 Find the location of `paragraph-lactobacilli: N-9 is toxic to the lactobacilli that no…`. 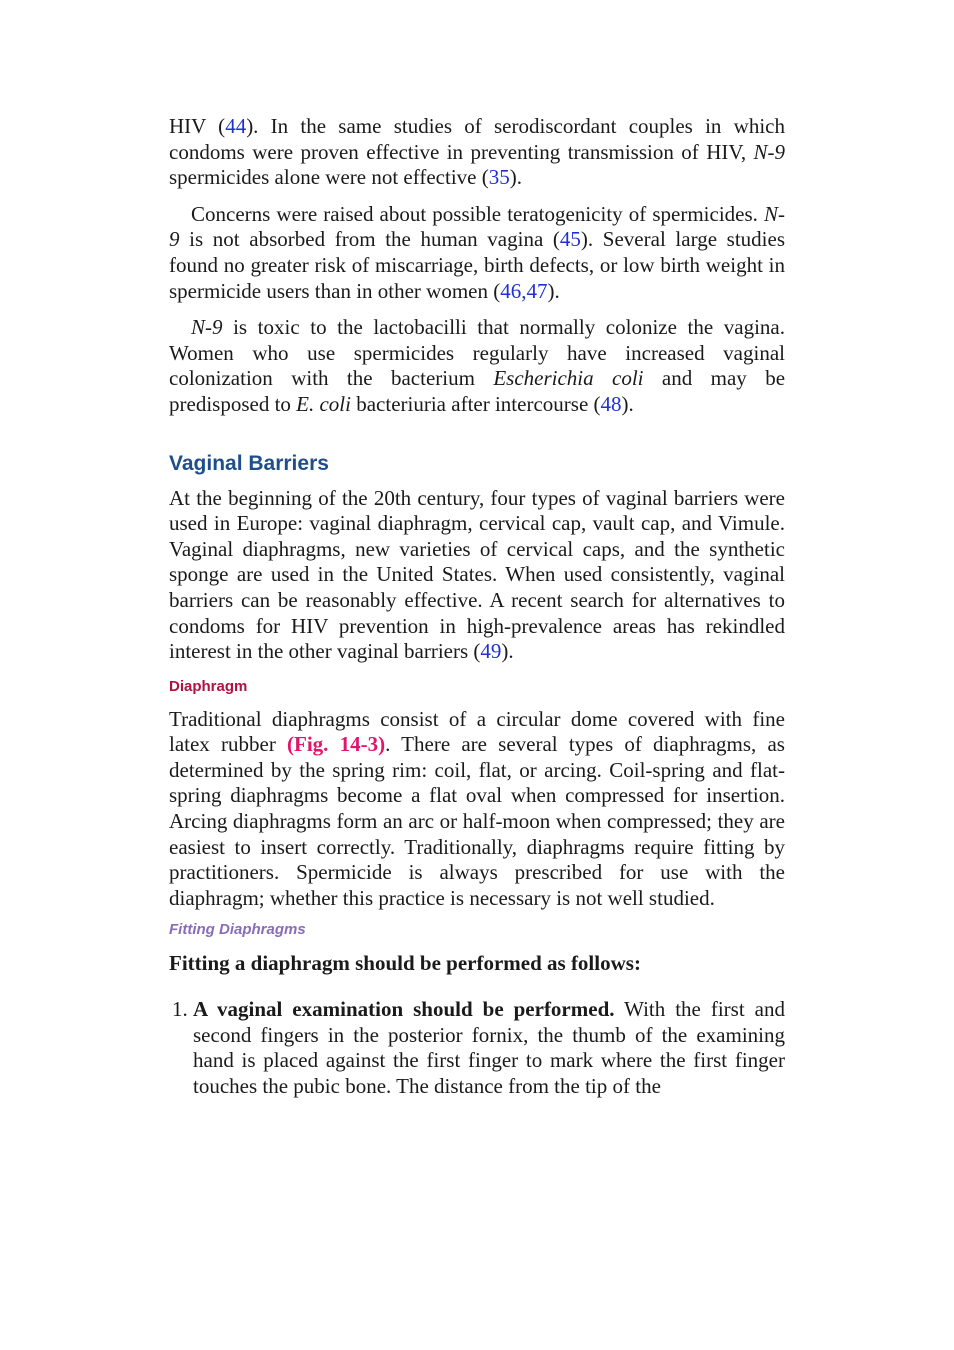

paragraph-lactobacilli: N-9 is toxic to the lactobacilli that no… is located at coordinates (477, 365).